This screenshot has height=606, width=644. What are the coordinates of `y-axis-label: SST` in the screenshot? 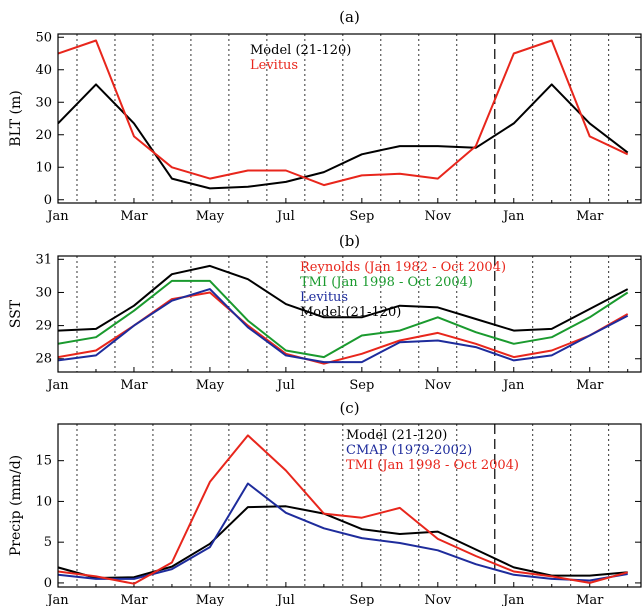 It's located at (16, 313).